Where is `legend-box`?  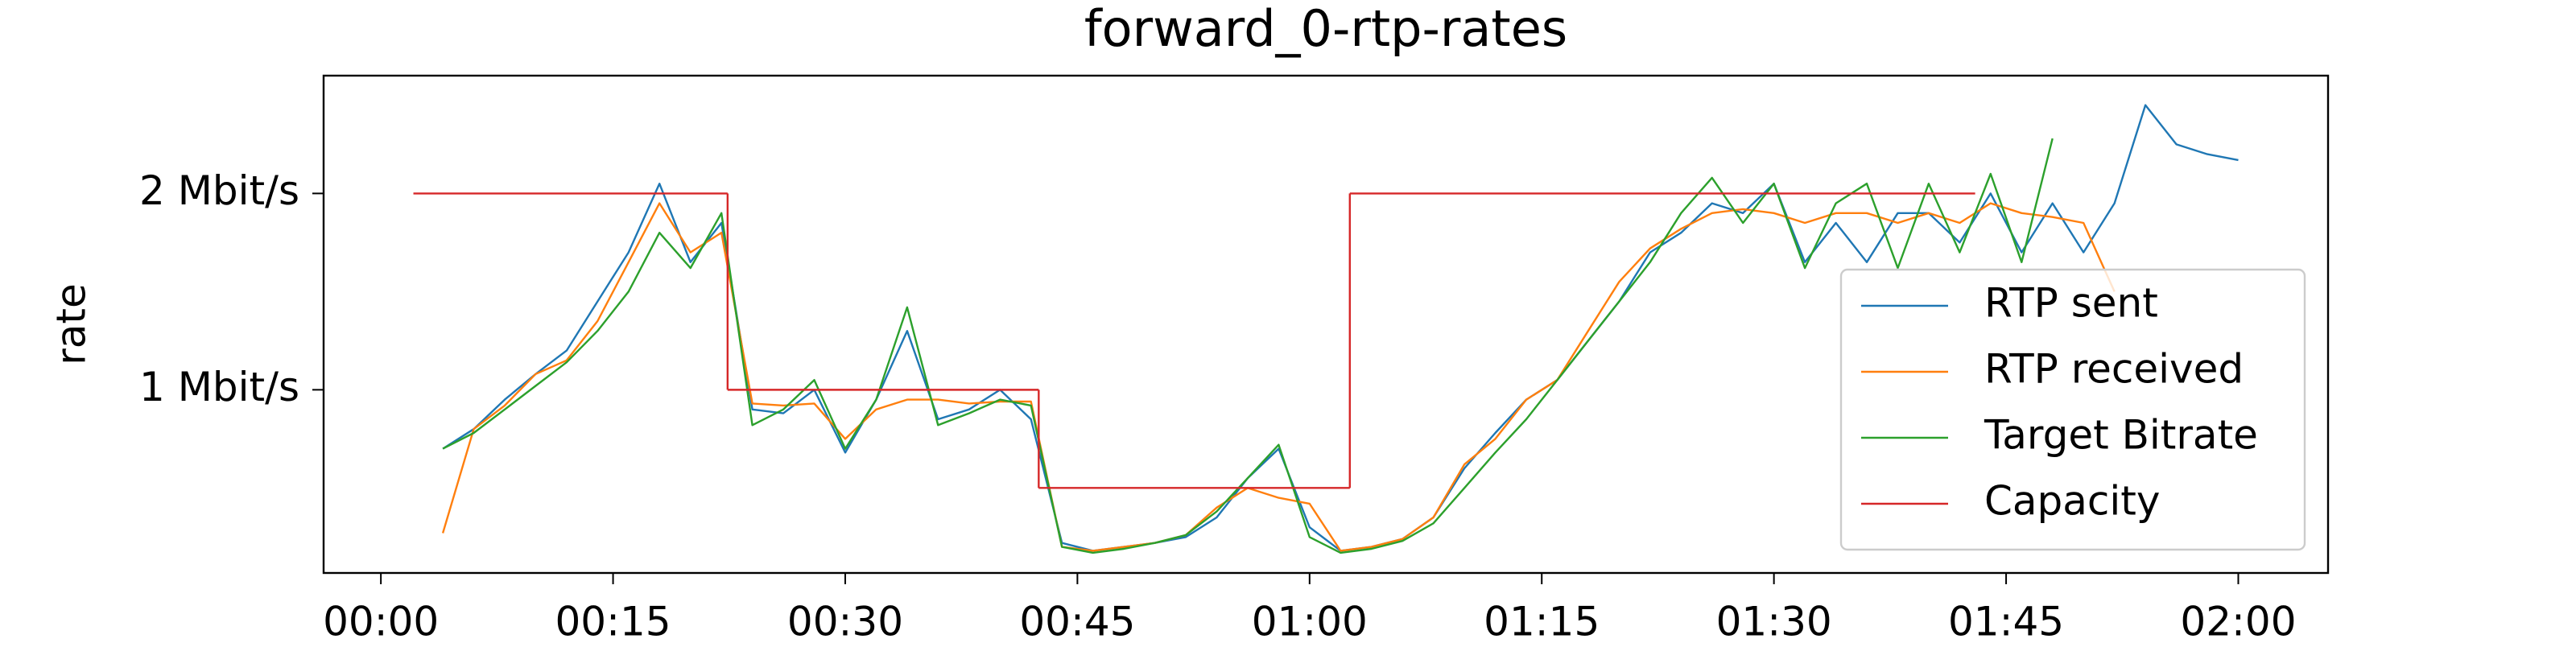
legend-box is located at coordinates (2072, 409).